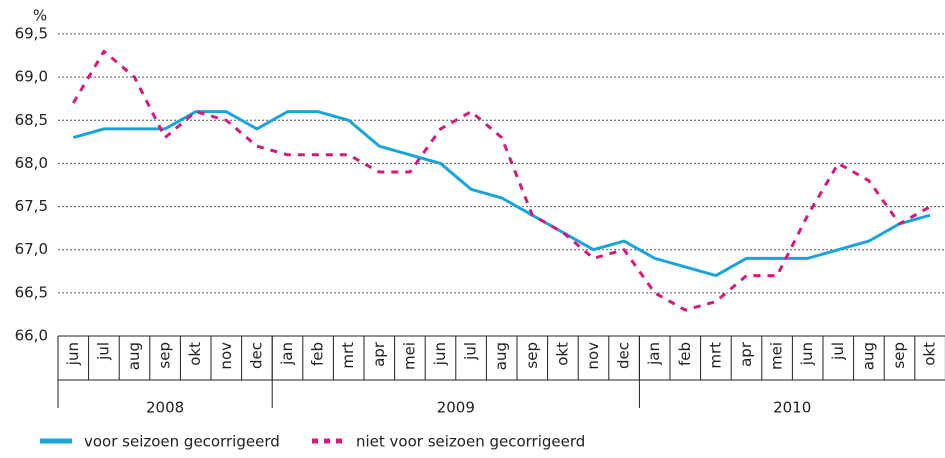  Describe the element at coordinates (31, 292) in the screenshot. I see `y-tick-label: 66,5` at that location.